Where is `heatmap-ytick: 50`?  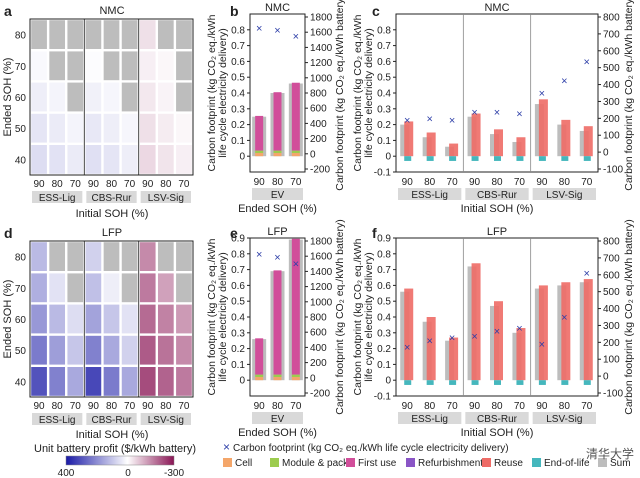
heatmap-ytick: 50 is located at coordinates (21, 129).